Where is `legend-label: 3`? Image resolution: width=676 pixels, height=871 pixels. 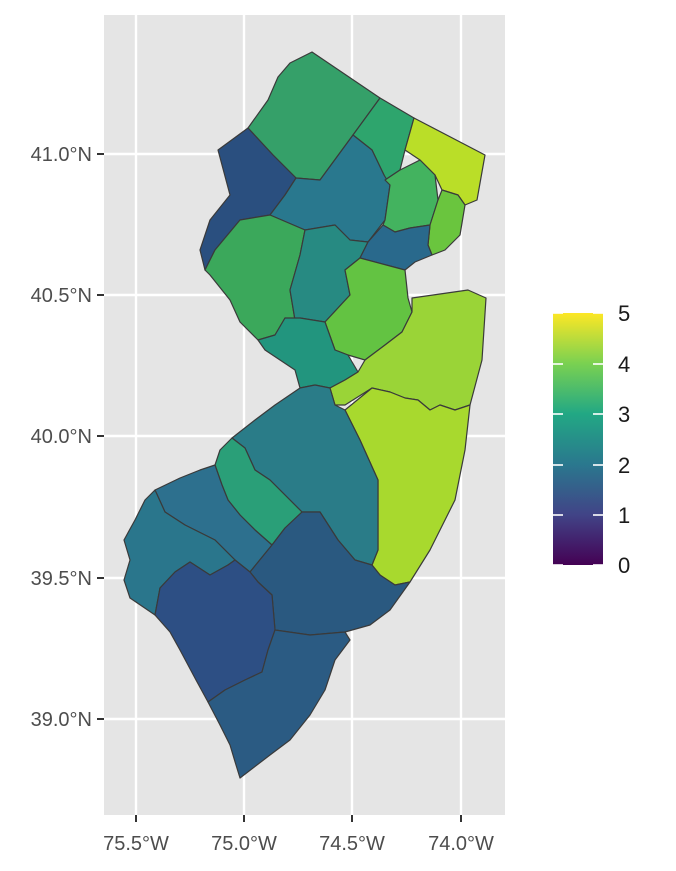 legend-label: 3 is located at coordinates (624, 414).